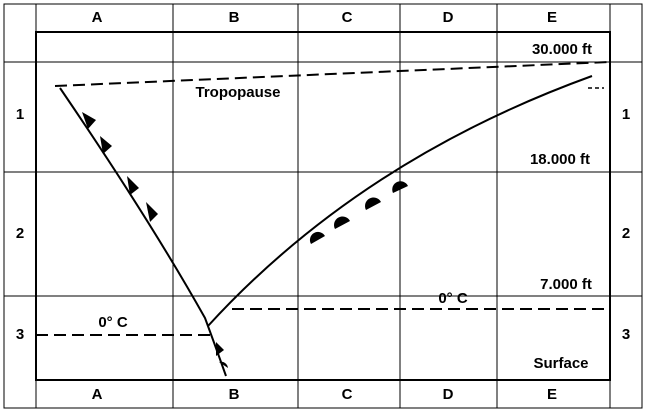  I want to click on warm-front-symbols, so click(313, 274).